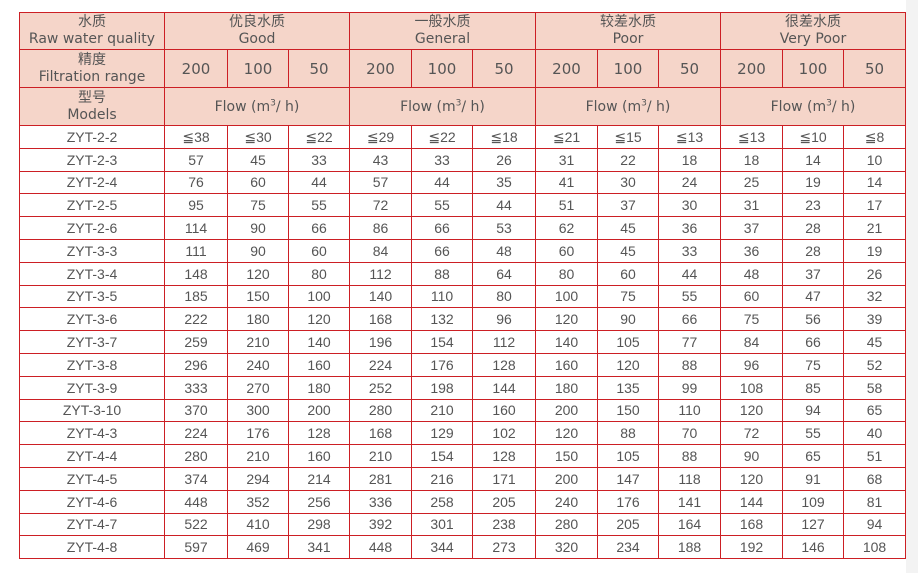 This screenshot has width=918, height=573. What do you see at coordinates (463, 296) in the screenshot?
I see `table-row: ZYT-3-5 185 150 100 140 110 80 100 75 55 60 47 32` at bounding box center [463, 296].